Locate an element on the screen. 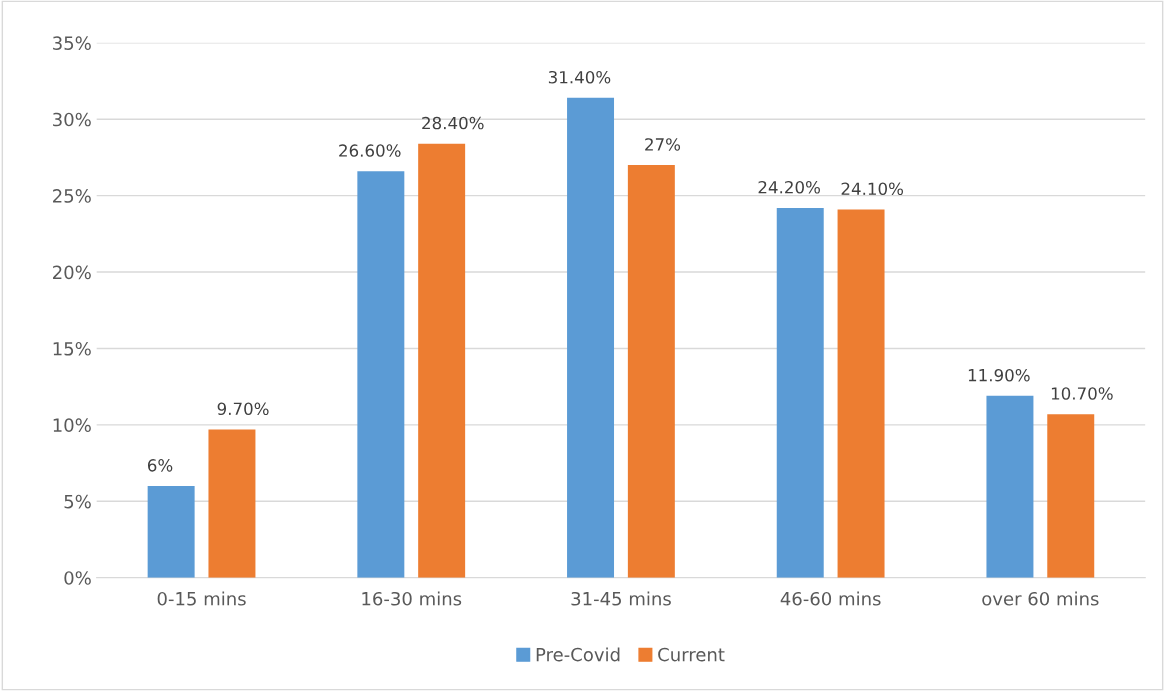 The width and height of the screenshot is (1165, 691). y-tick-label: 10% is located at coordinates (72, 425).